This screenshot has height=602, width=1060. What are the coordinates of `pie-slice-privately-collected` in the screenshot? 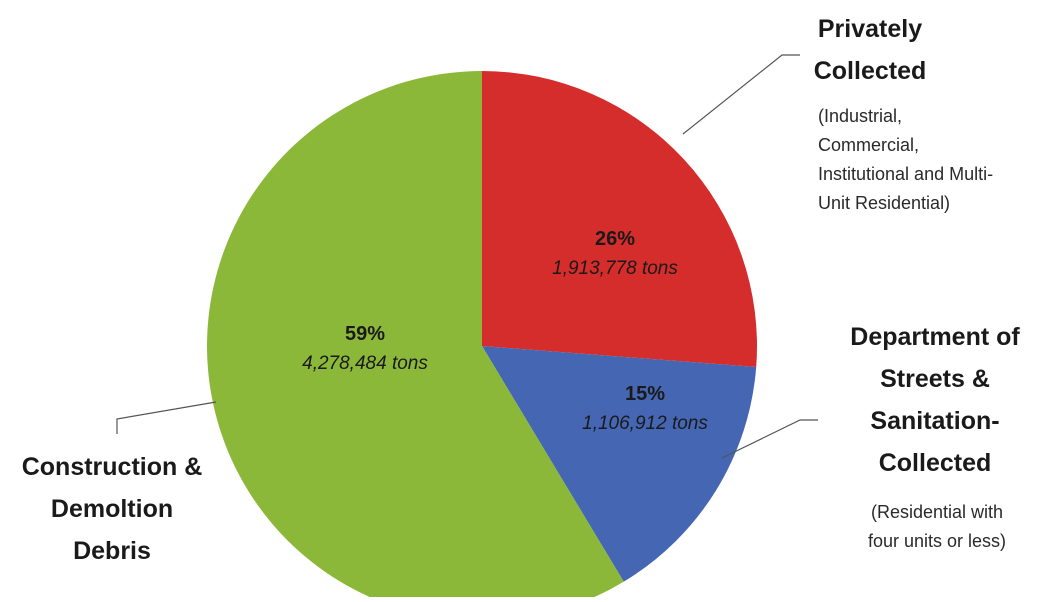 It's located at (619, 219).